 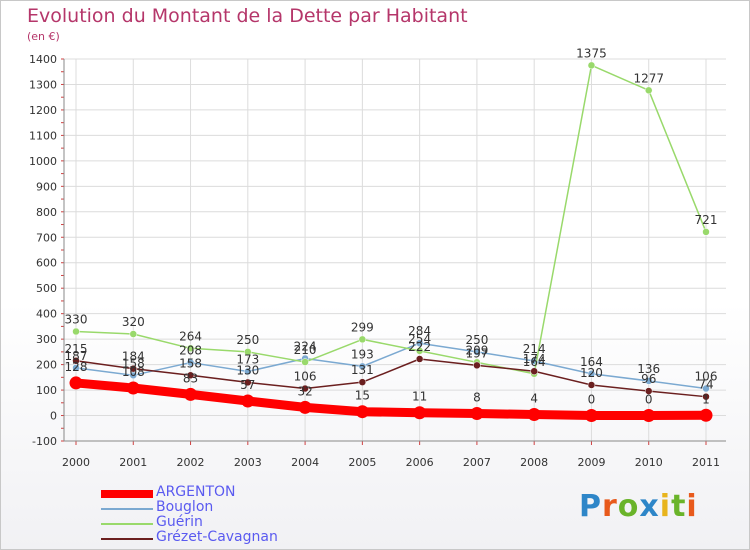 What do you see at coordinates (247, 340) in the screenshot?
I see `data-label-2: 250` at bounding box center [247, 340].